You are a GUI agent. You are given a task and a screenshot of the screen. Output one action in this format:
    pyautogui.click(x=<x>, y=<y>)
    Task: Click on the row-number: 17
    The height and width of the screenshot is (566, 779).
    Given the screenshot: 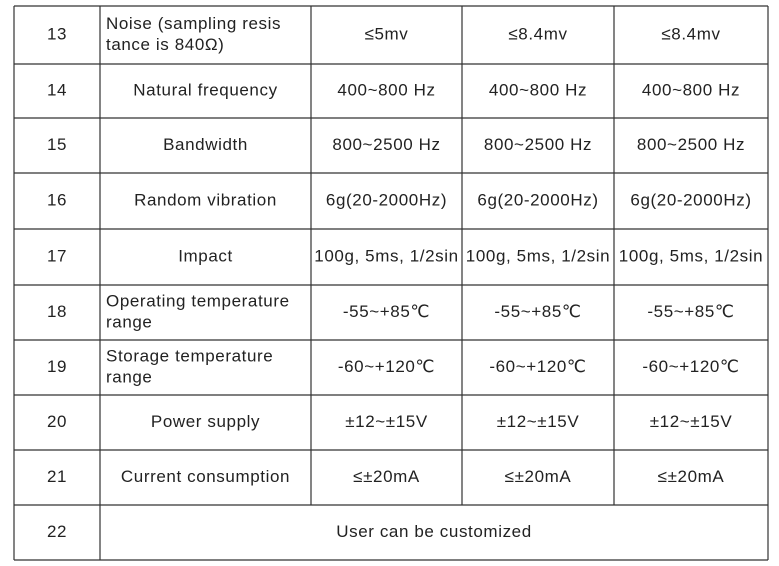 What is the action you would take?
    pyautogui.click(x=57, y=255)
    